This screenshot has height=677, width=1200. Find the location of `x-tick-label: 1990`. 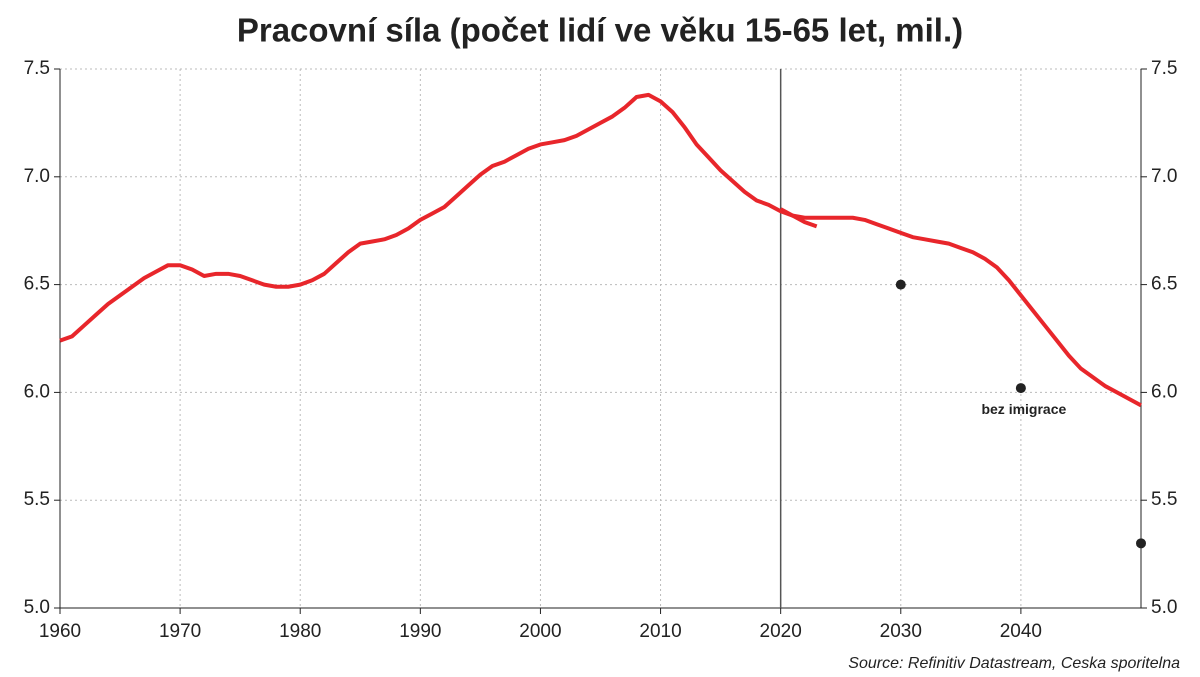

x-tick-label: 1990 is located at coordinates (420, 631).